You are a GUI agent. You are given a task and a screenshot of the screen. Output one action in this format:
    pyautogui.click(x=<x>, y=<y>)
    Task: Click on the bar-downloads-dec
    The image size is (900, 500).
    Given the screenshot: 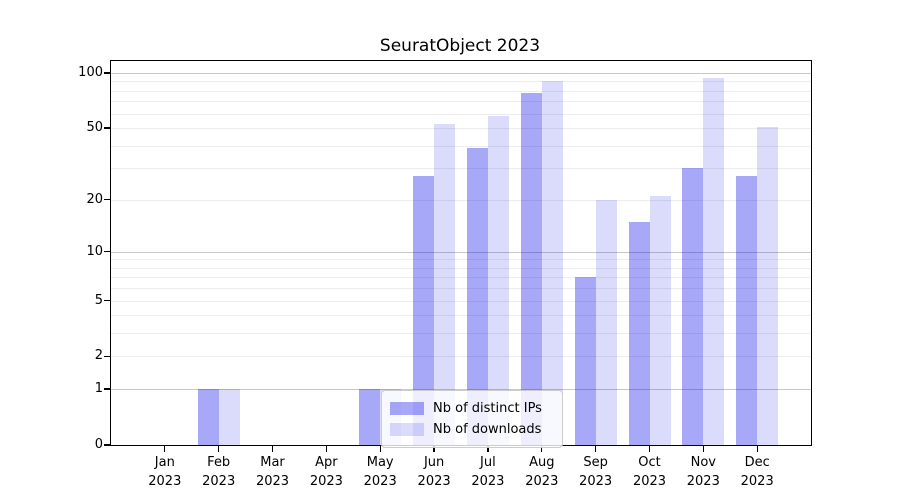 What is the action you would take?
    pyautogui.click(x=768, y=285)
    